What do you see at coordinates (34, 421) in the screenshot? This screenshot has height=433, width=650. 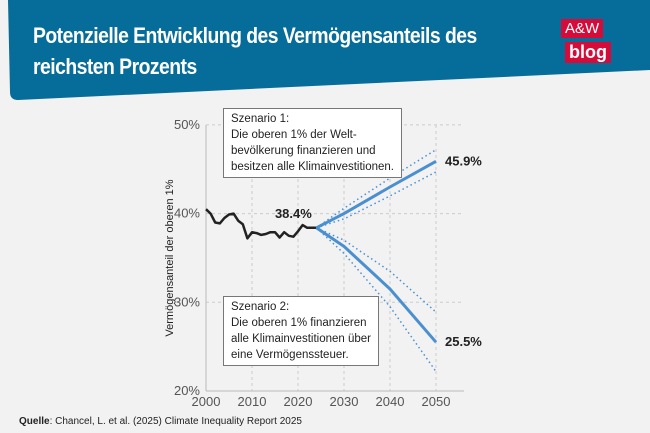 I see `source-label: Quelle` at bounding box center [34, 421].